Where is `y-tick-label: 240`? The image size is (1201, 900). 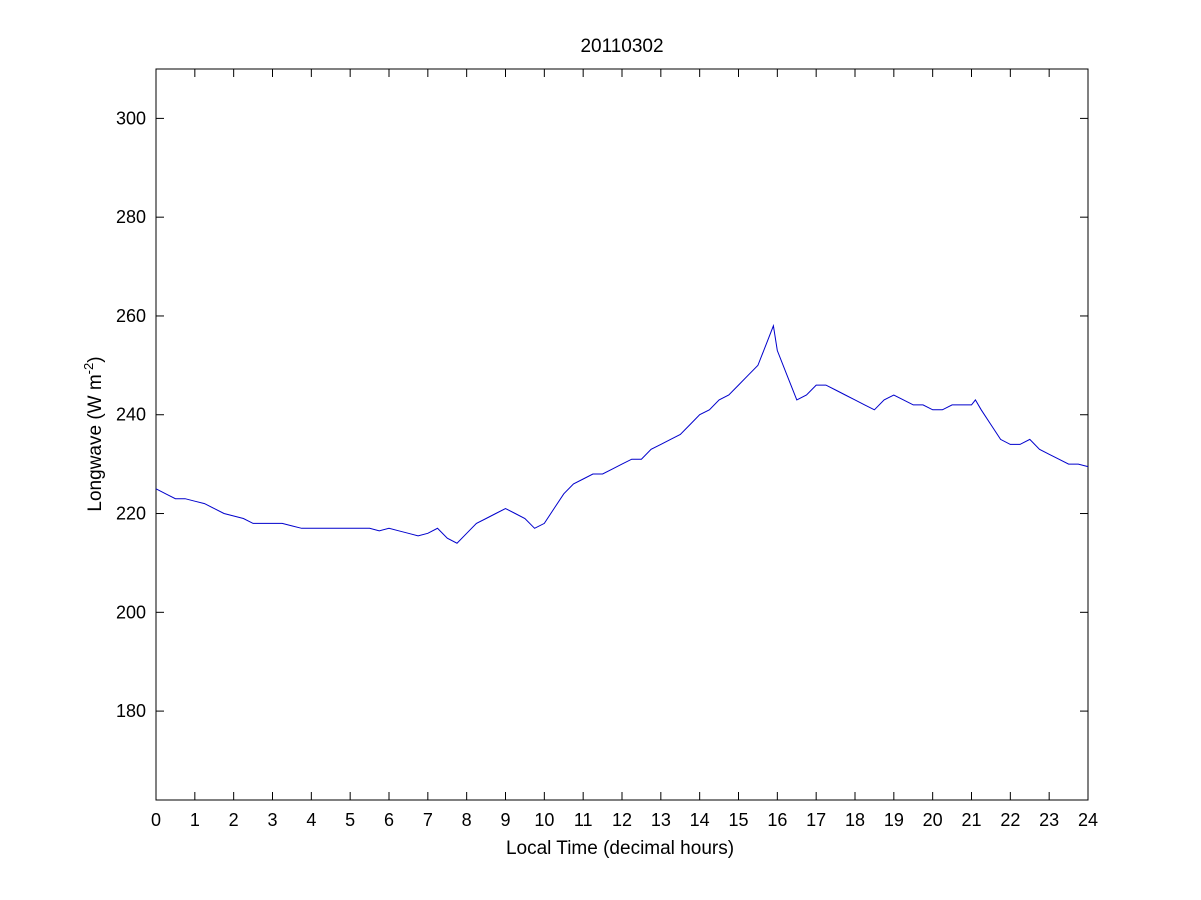
y-tick-label: 240 is located at coordinates (131, 415).